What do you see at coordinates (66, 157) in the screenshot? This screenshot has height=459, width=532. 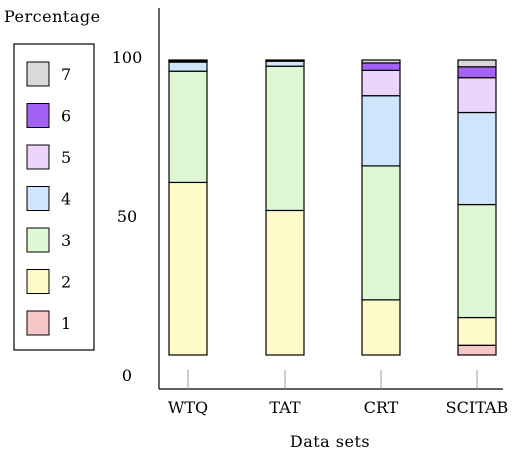 I see `legend-label-5: 5` at bounding box center [66, 157].